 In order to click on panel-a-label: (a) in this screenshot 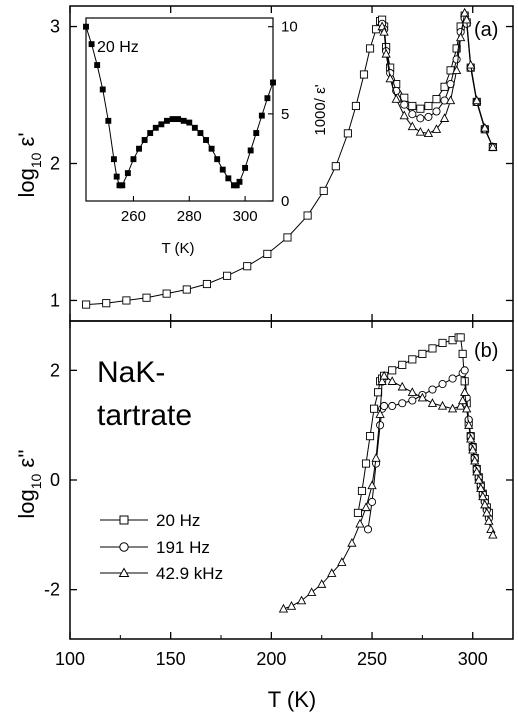, I will do `click(486, 30)`.